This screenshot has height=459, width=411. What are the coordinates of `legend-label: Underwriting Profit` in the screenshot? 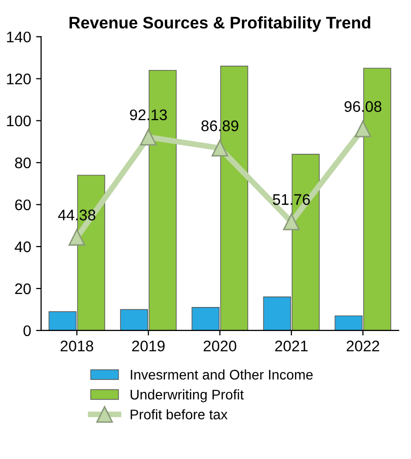 It's located at (187, 395).